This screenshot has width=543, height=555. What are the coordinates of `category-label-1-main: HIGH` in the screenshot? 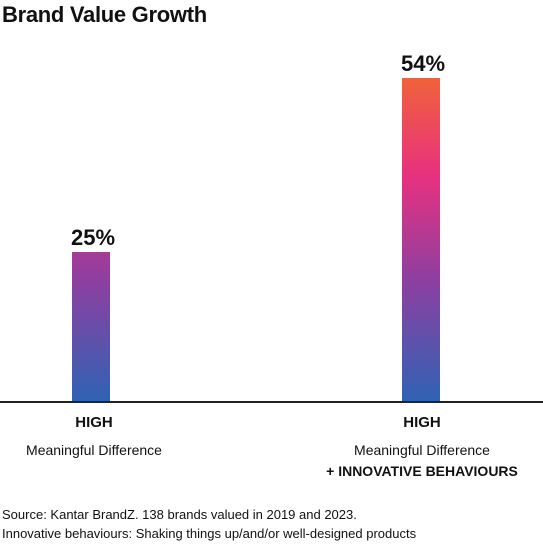 It's located at (94, 422).